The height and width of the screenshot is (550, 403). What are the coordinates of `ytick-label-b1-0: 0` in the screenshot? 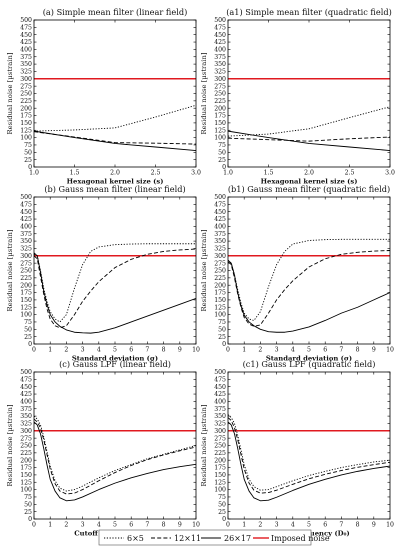 It's located at (224, 344).